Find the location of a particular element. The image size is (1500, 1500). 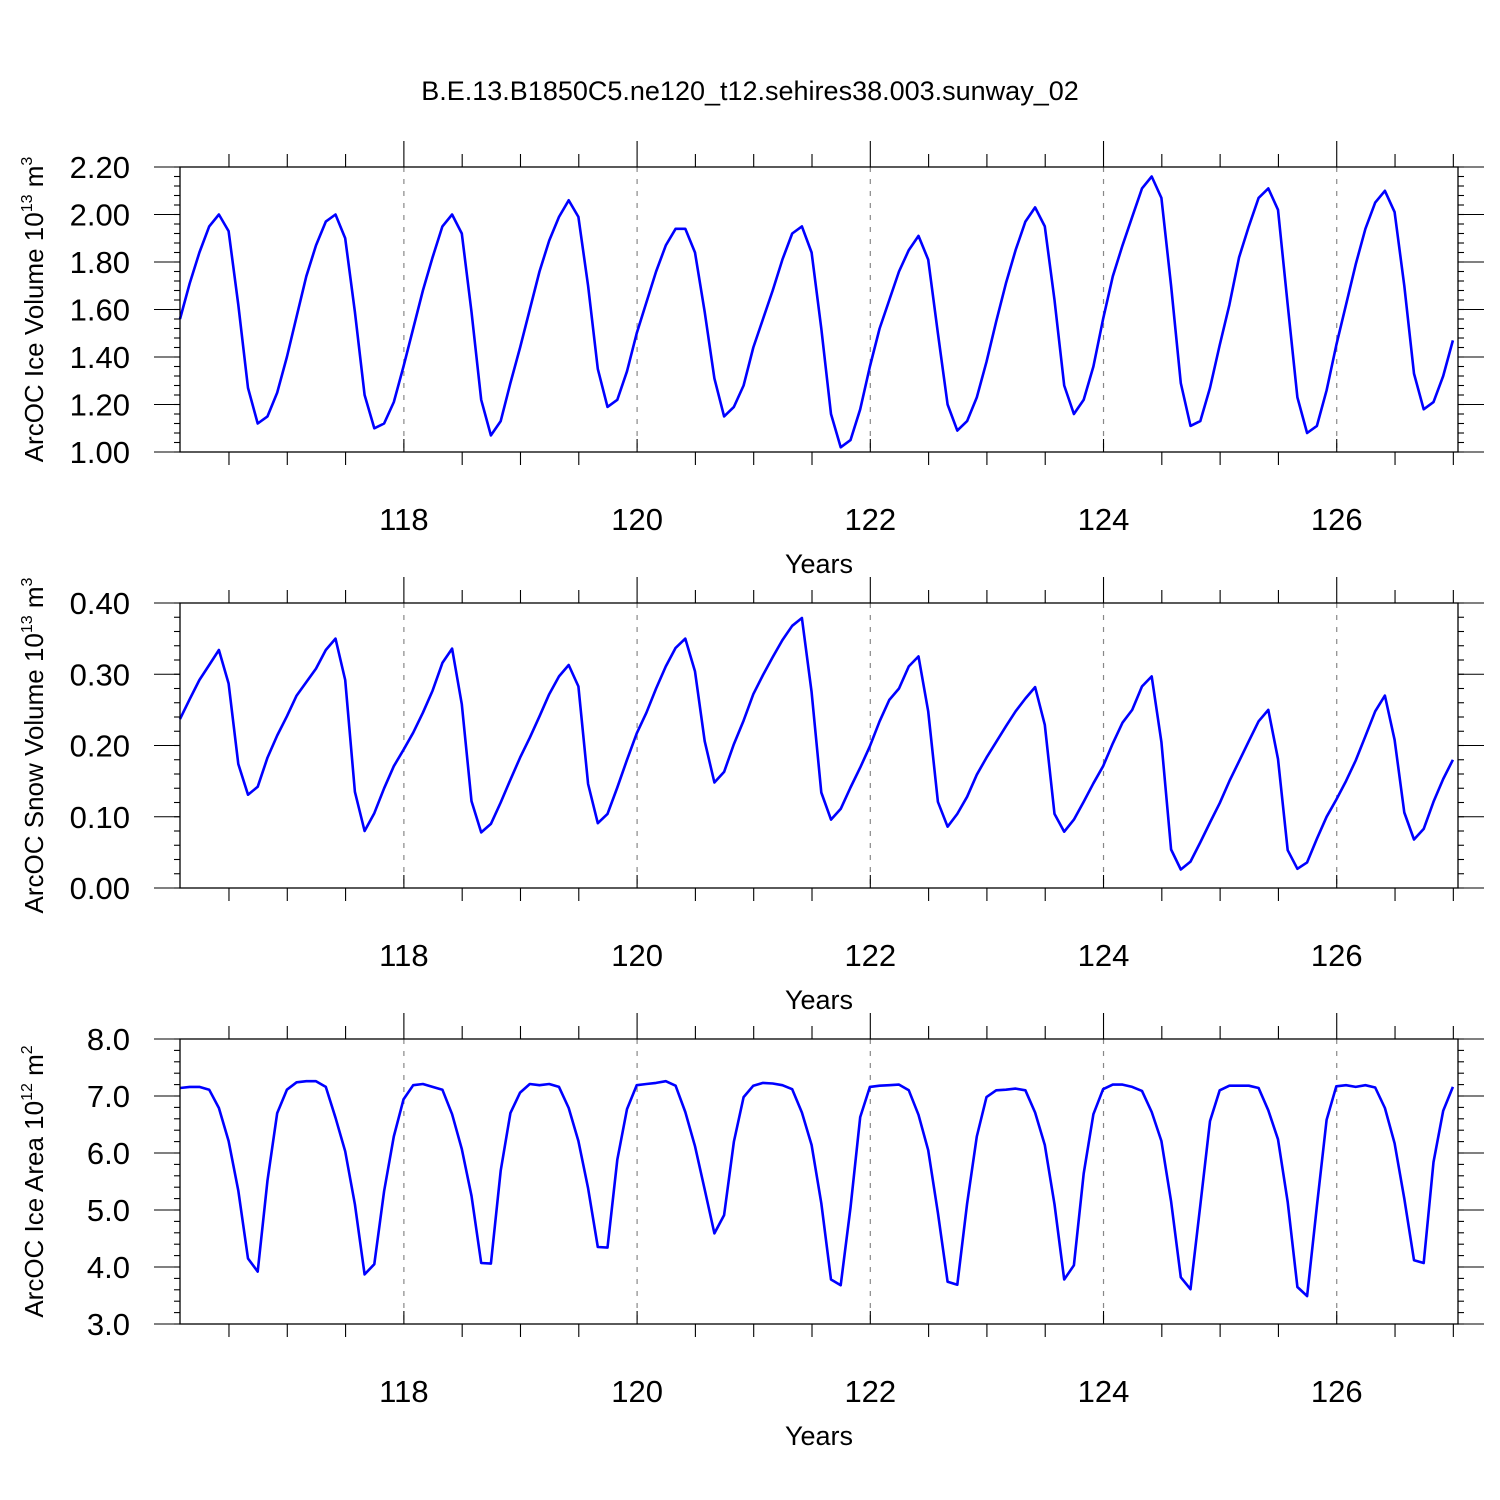

y-tick-label: 1.00 is located at coordinates (100, 452).